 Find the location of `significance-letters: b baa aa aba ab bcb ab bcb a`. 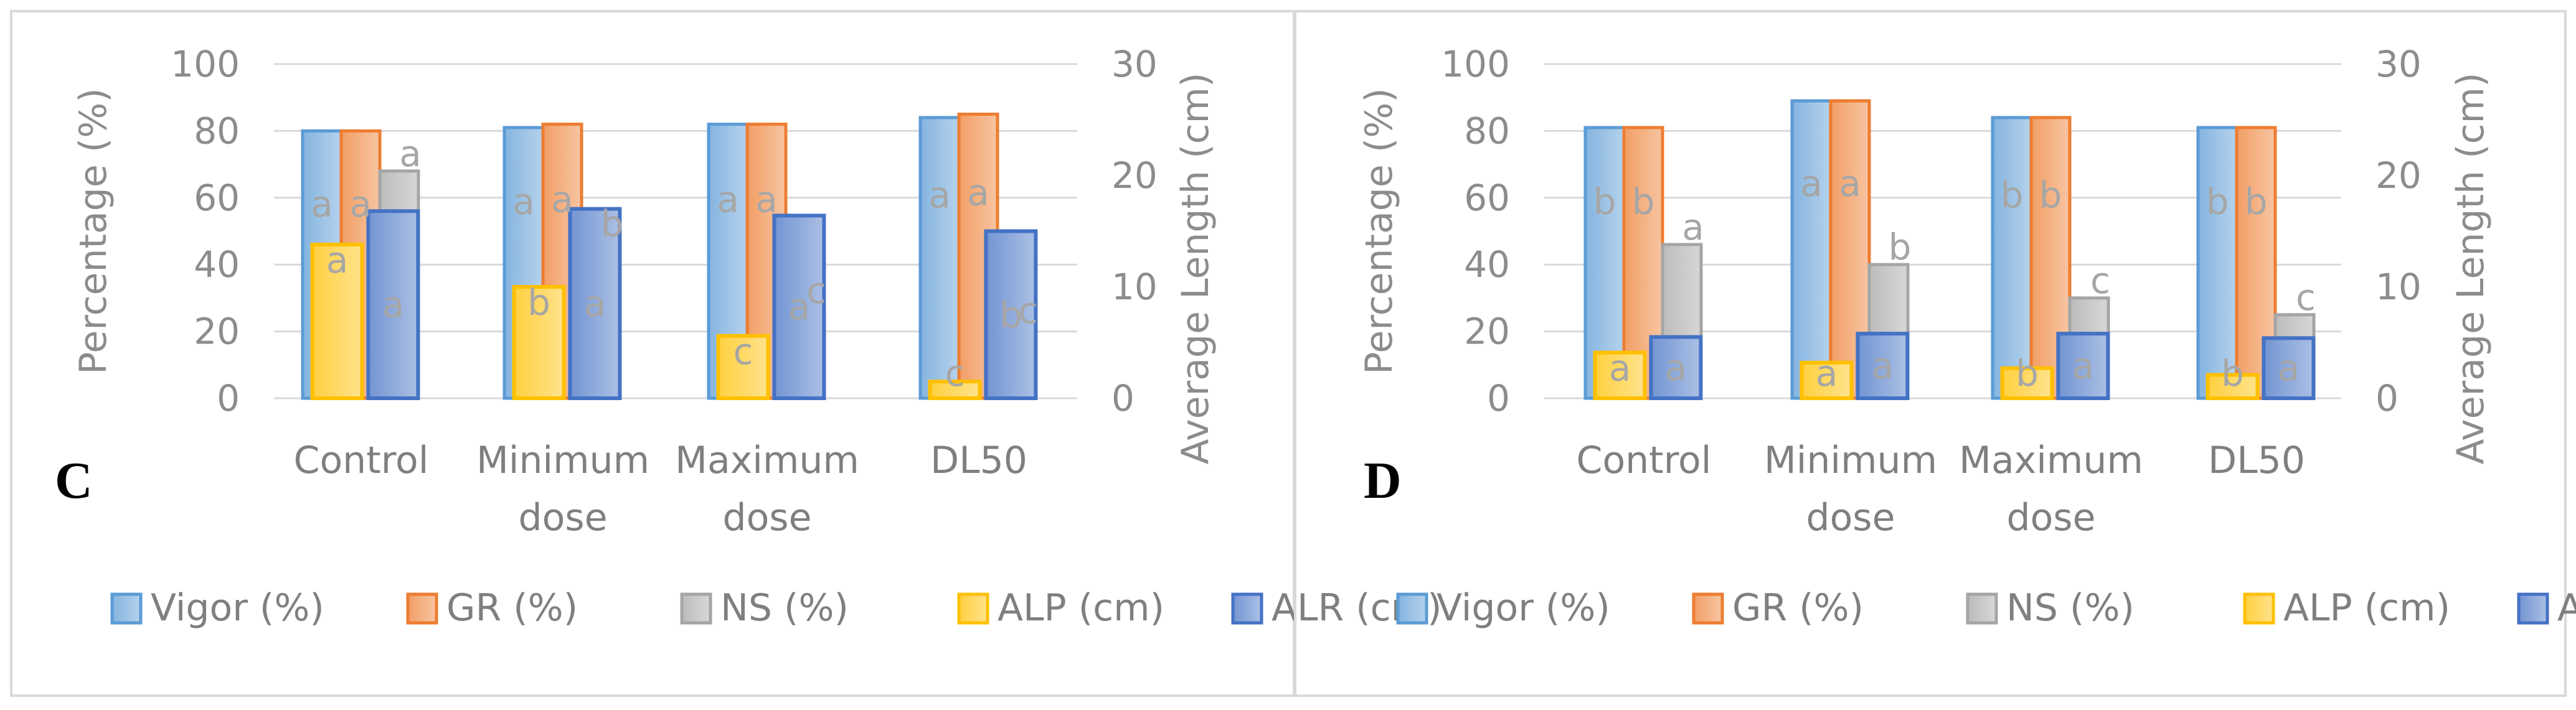

significance-letters: b baa aa aba ab bcb ab bcb a is located at coordinates (1954, 278).